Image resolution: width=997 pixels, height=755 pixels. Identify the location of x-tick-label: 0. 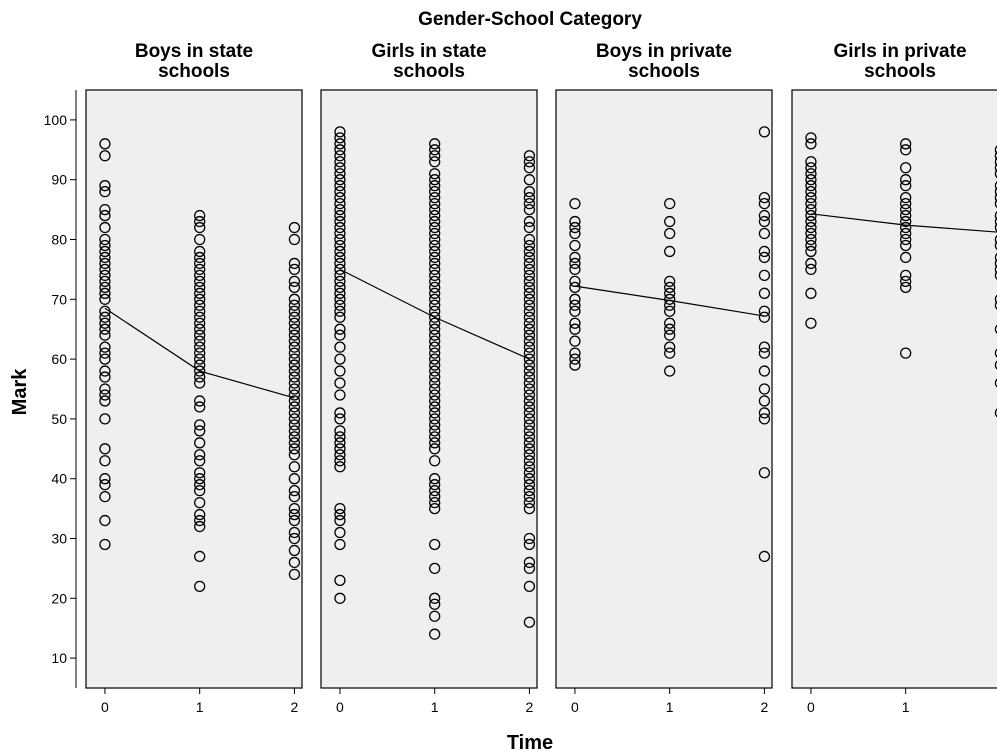
(340, 707).